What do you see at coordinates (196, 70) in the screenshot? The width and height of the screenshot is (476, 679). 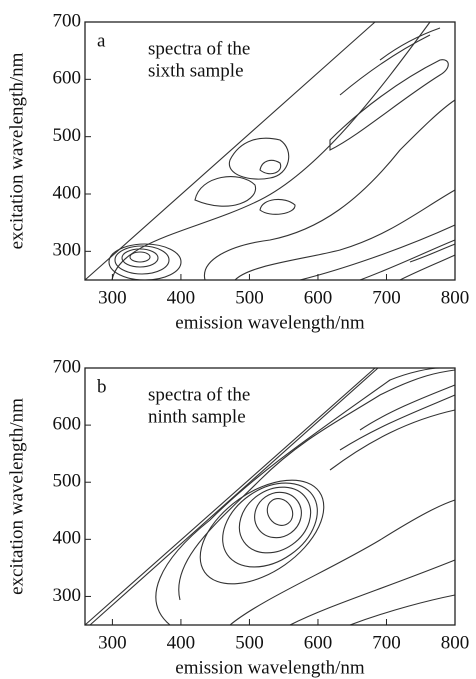 I see `annotation: sixth sample` at bounding box center [196, 70].